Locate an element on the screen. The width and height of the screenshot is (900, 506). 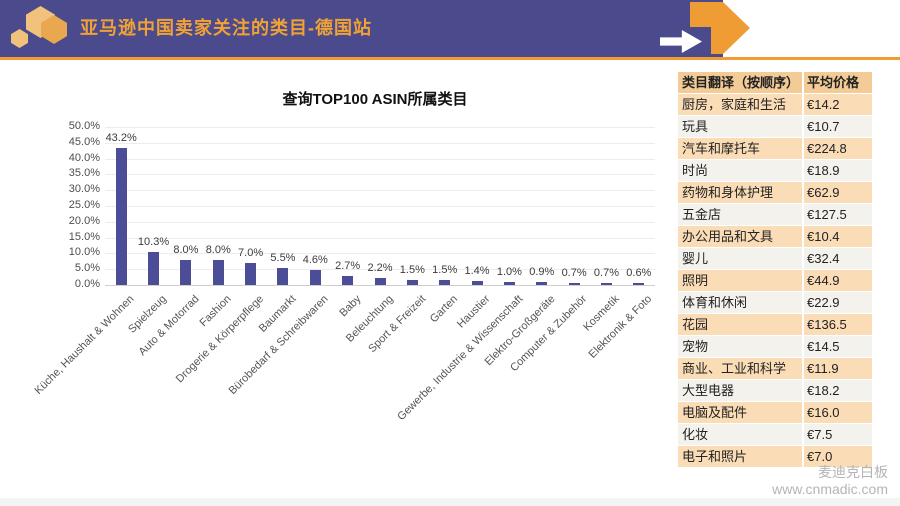
table-row: 照明 €44.9 is located at coordinates (775, 280).